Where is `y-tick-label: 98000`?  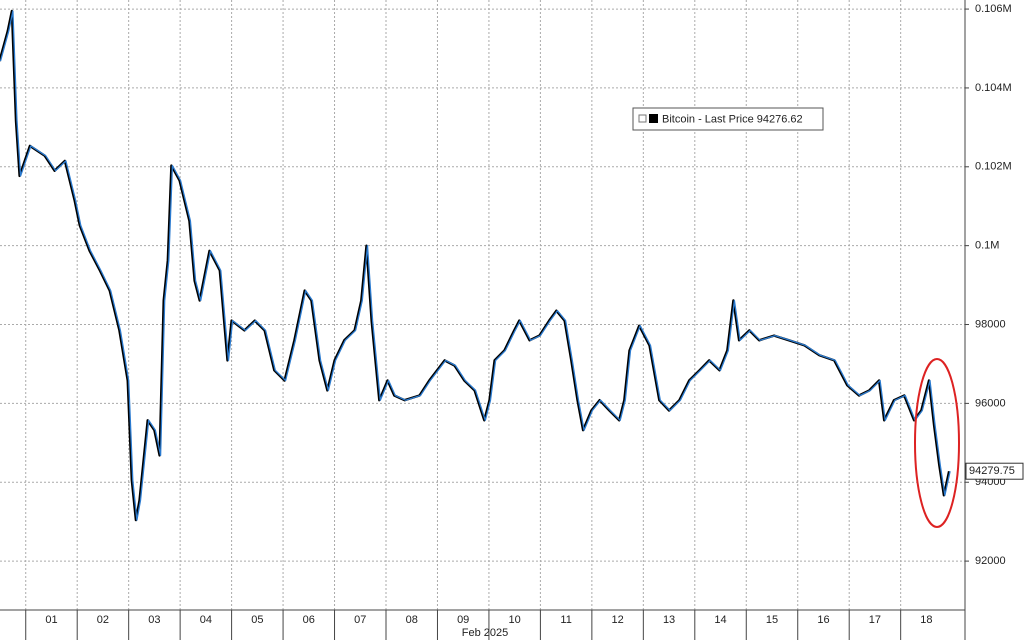 y-tick-label: 98000 is located at coordinates (990, 324).